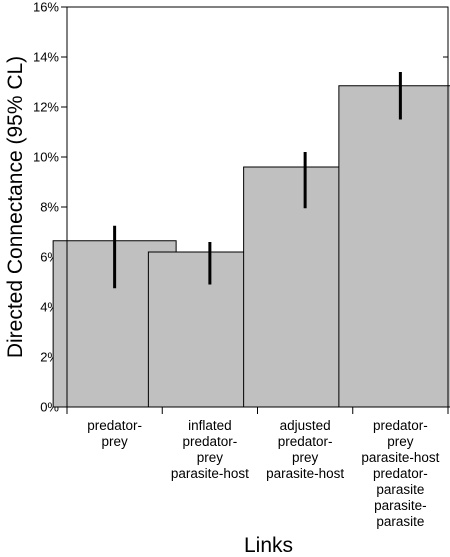 The height and width of the screenshot is (557, 450). I want to click on y-tick-label: 16%, so click(46, 7).